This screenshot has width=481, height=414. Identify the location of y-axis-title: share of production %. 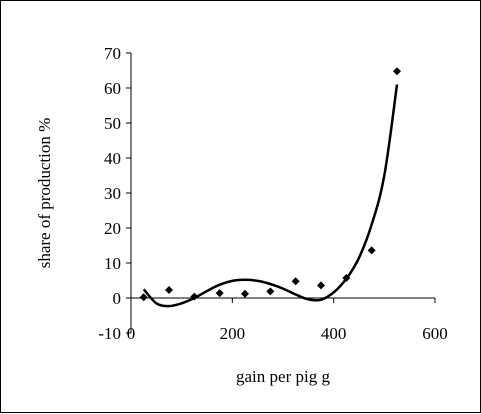
(44, 193).